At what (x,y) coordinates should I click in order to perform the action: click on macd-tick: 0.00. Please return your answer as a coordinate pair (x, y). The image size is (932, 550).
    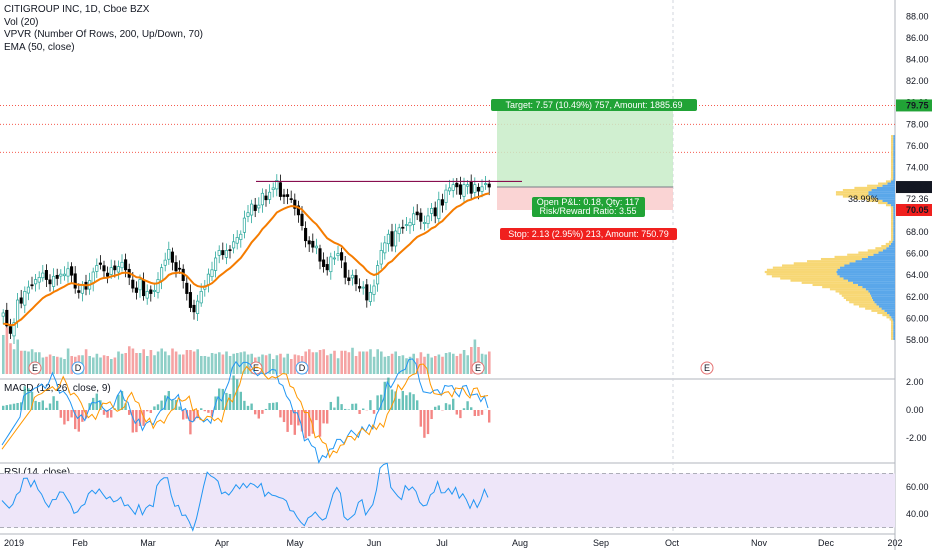
    Looking at the image, I should click on (915, 410).